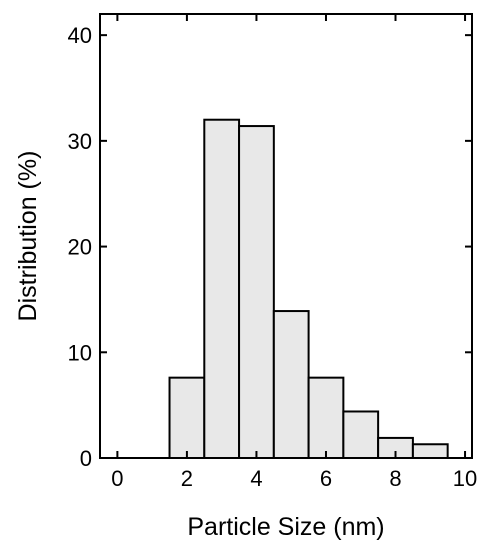  I want to click on x-tick-label-2: 2, so click(187, 478).